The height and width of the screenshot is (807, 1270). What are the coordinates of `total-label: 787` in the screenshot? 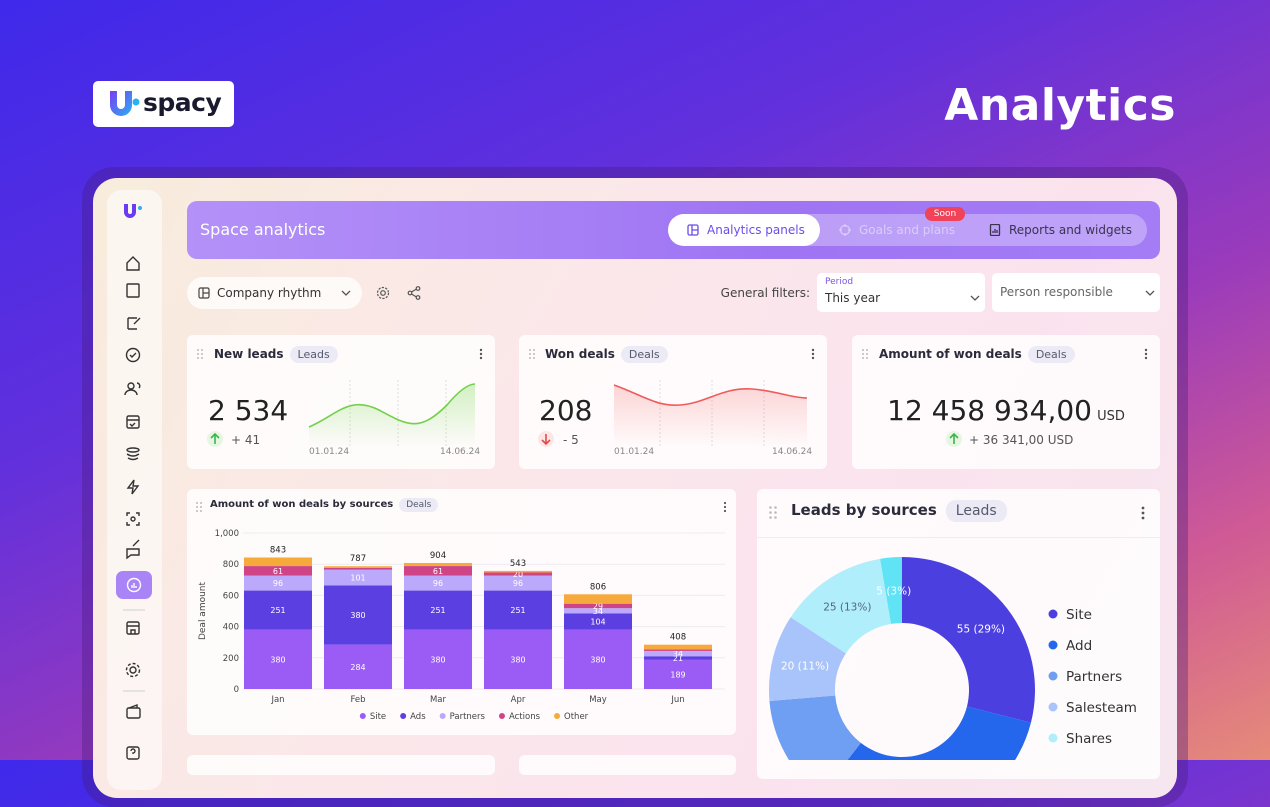 It's located at (358, 559).